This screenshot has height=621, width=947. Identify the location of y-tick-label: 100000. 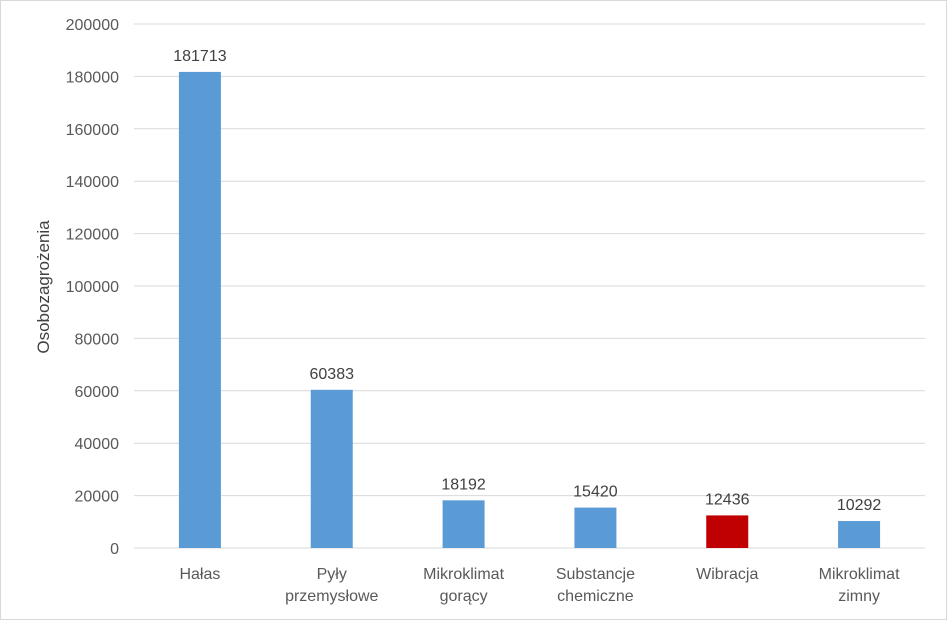
(92, 287).